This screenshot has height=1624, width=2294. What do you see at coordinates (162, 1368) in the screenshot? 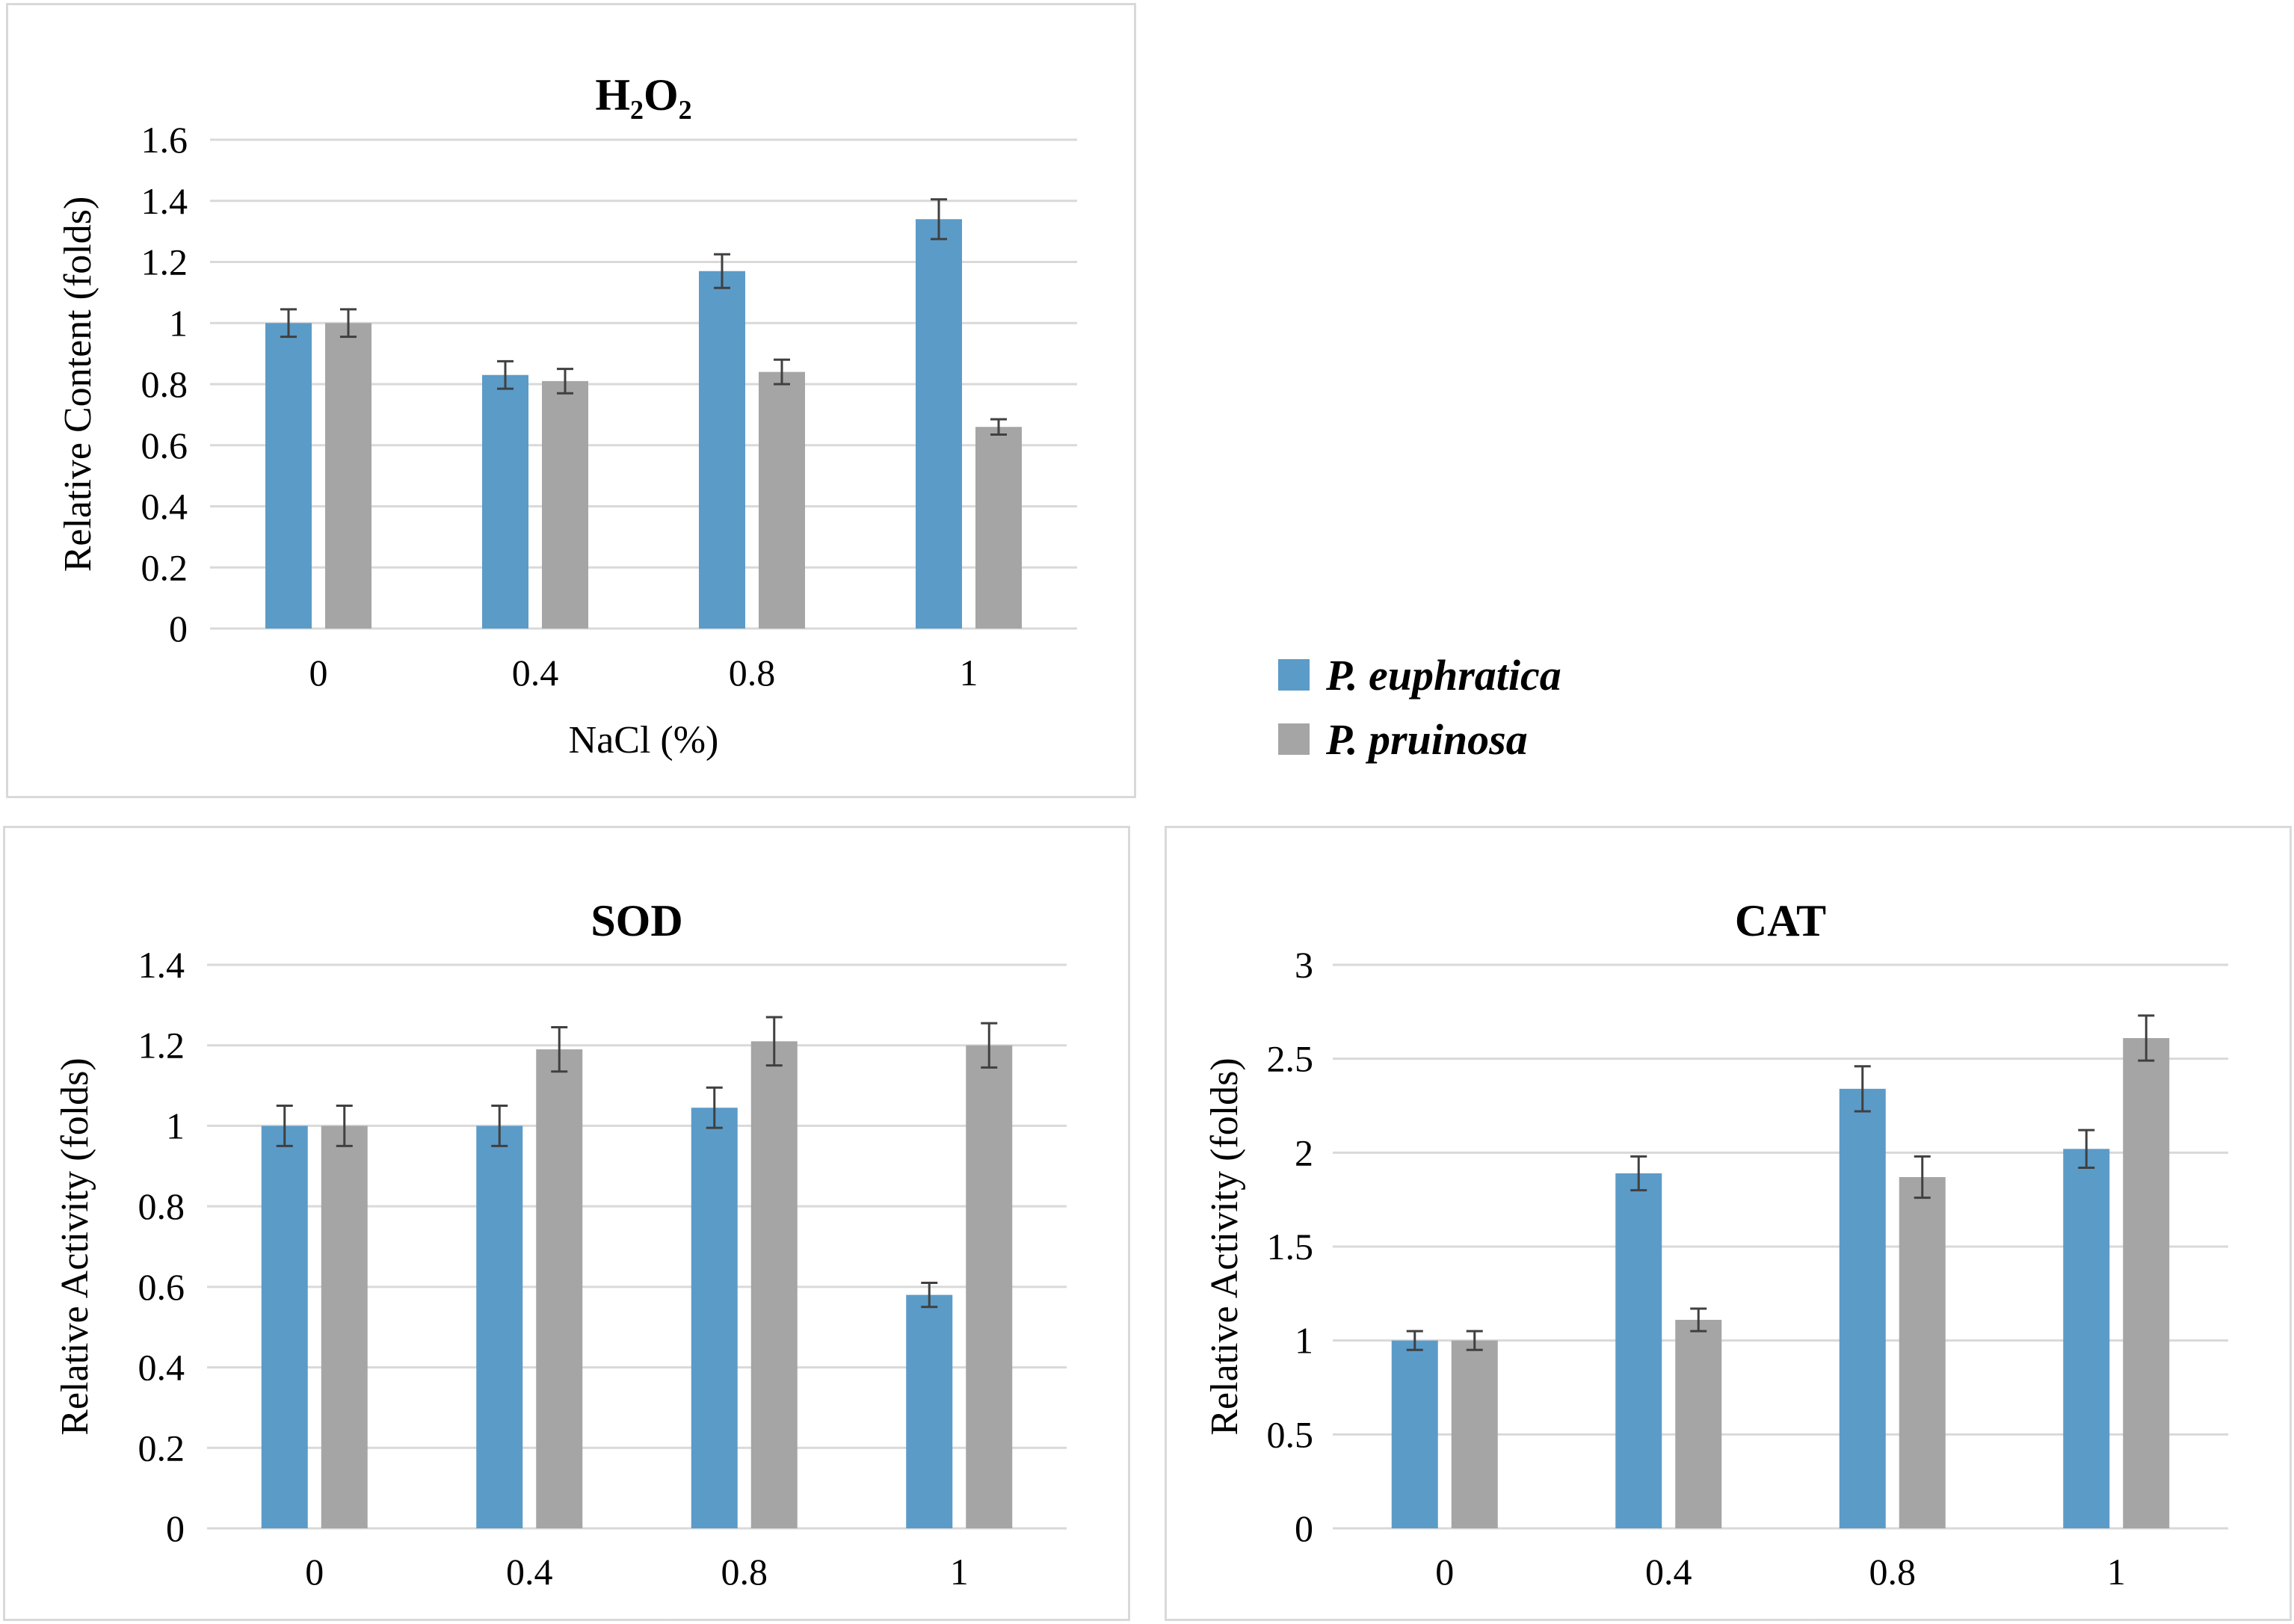
I see `sod-y-tick-label: 0.4` at bounding box center [162, 1368].